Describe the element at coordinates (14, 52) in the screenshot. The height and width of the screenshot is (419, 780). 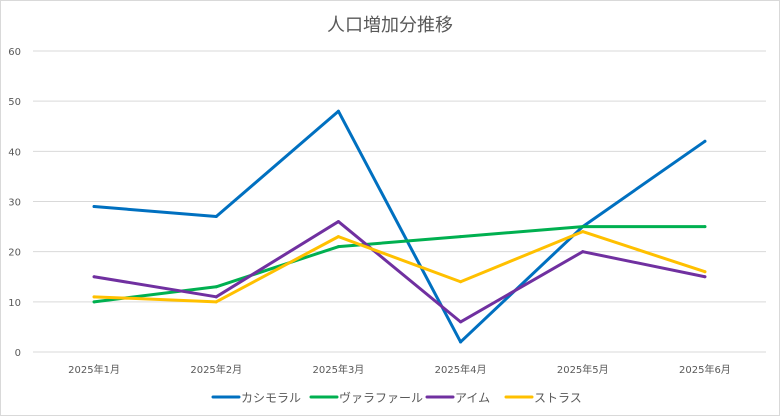
I see `y-tick-label: 60` at that location.